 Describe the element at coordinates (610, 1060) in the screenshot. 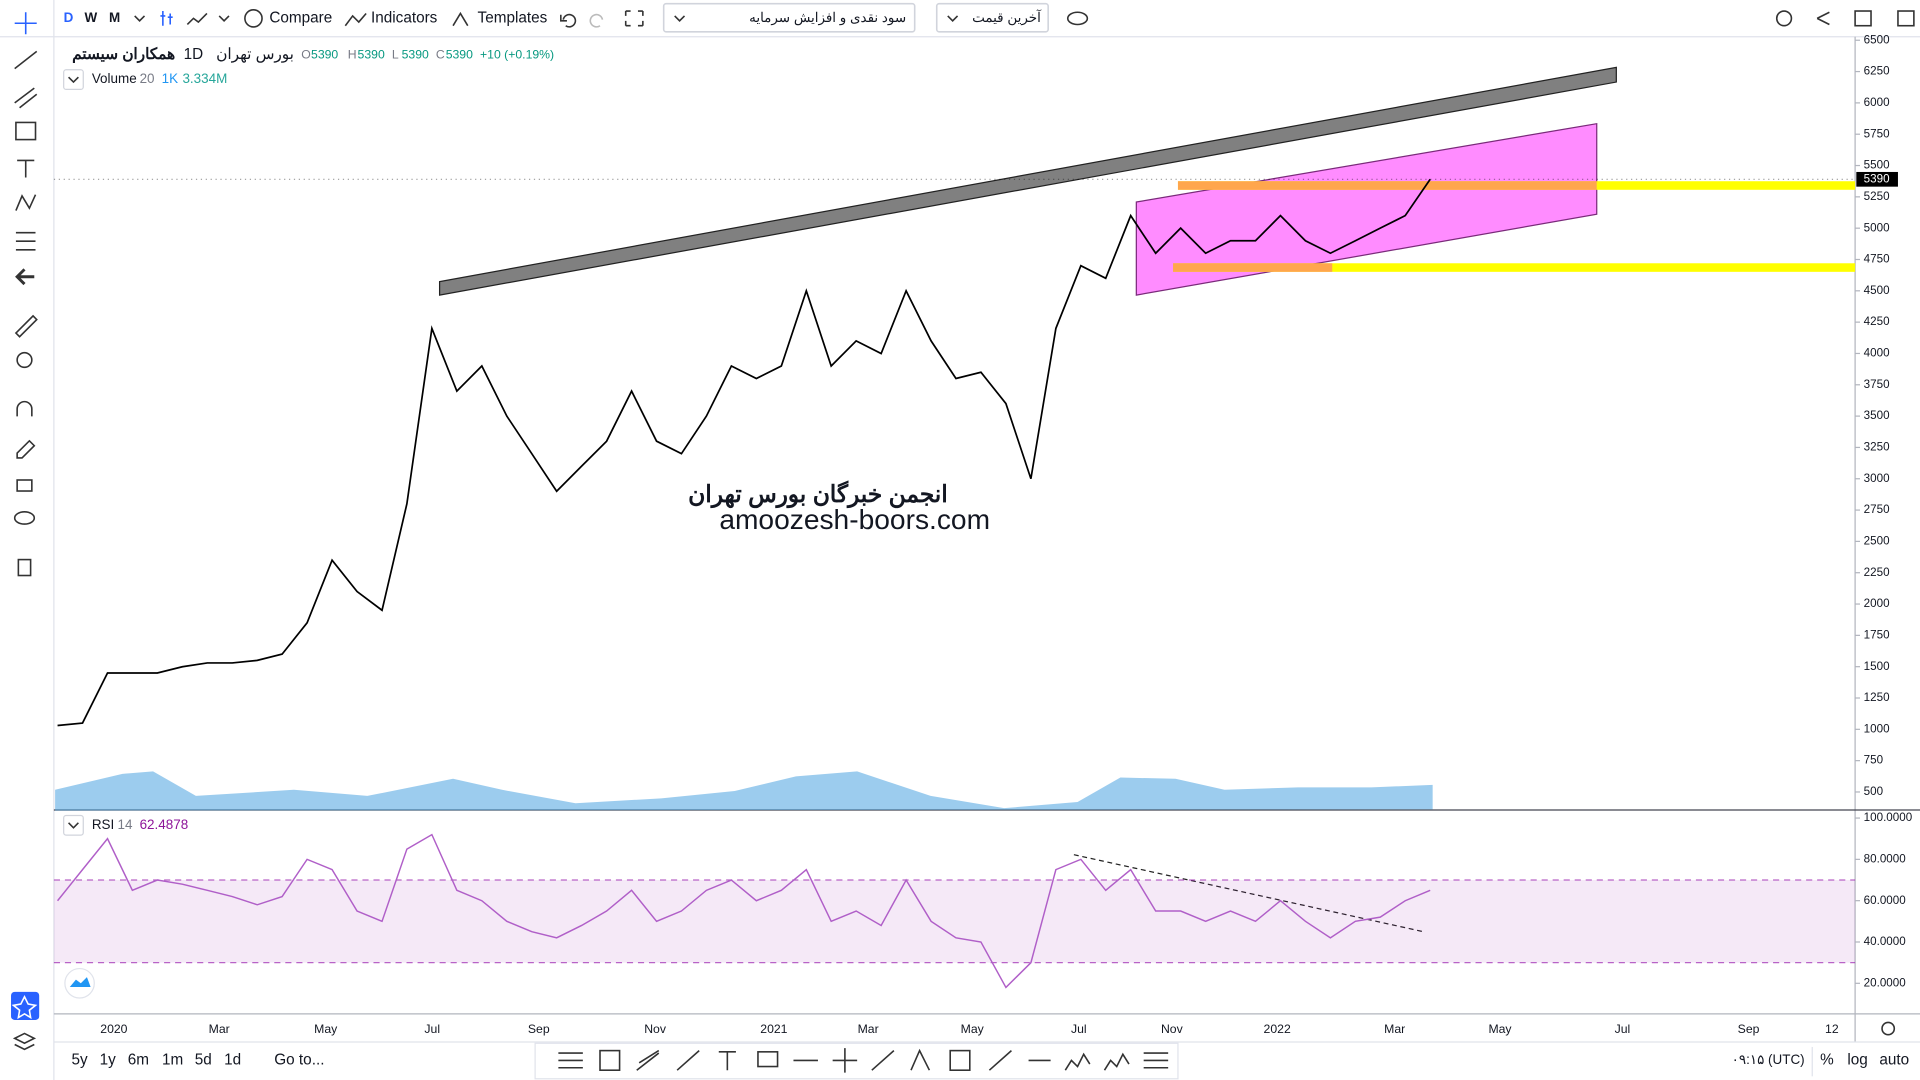

I see `db-rect` at that location.